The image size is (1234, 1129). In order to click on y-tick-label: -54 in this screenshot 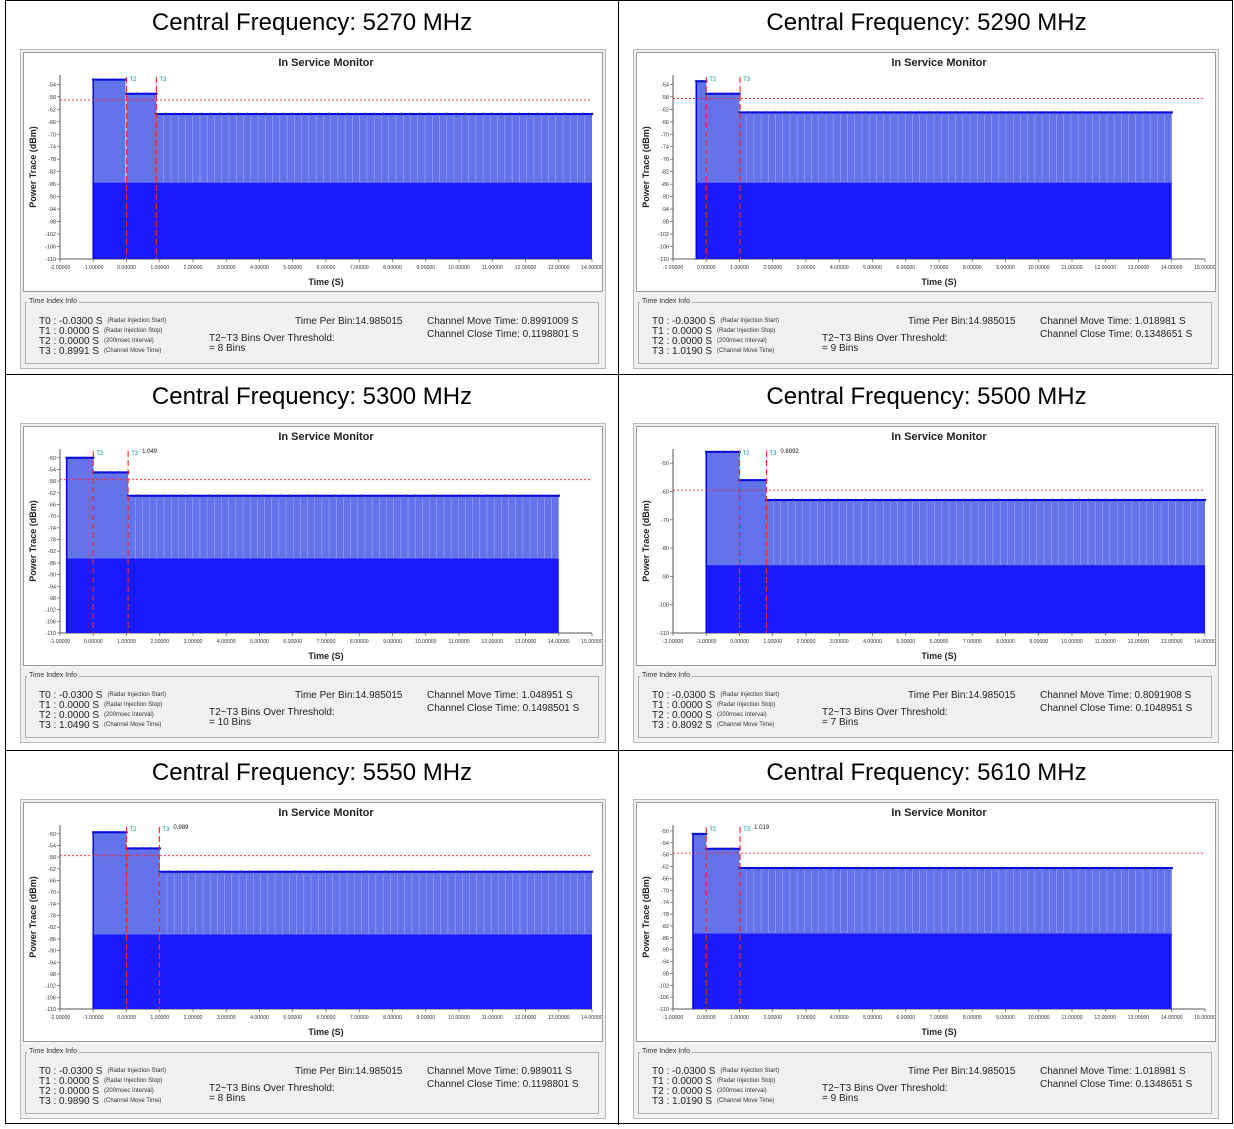, I will do `click(665, 85)`.